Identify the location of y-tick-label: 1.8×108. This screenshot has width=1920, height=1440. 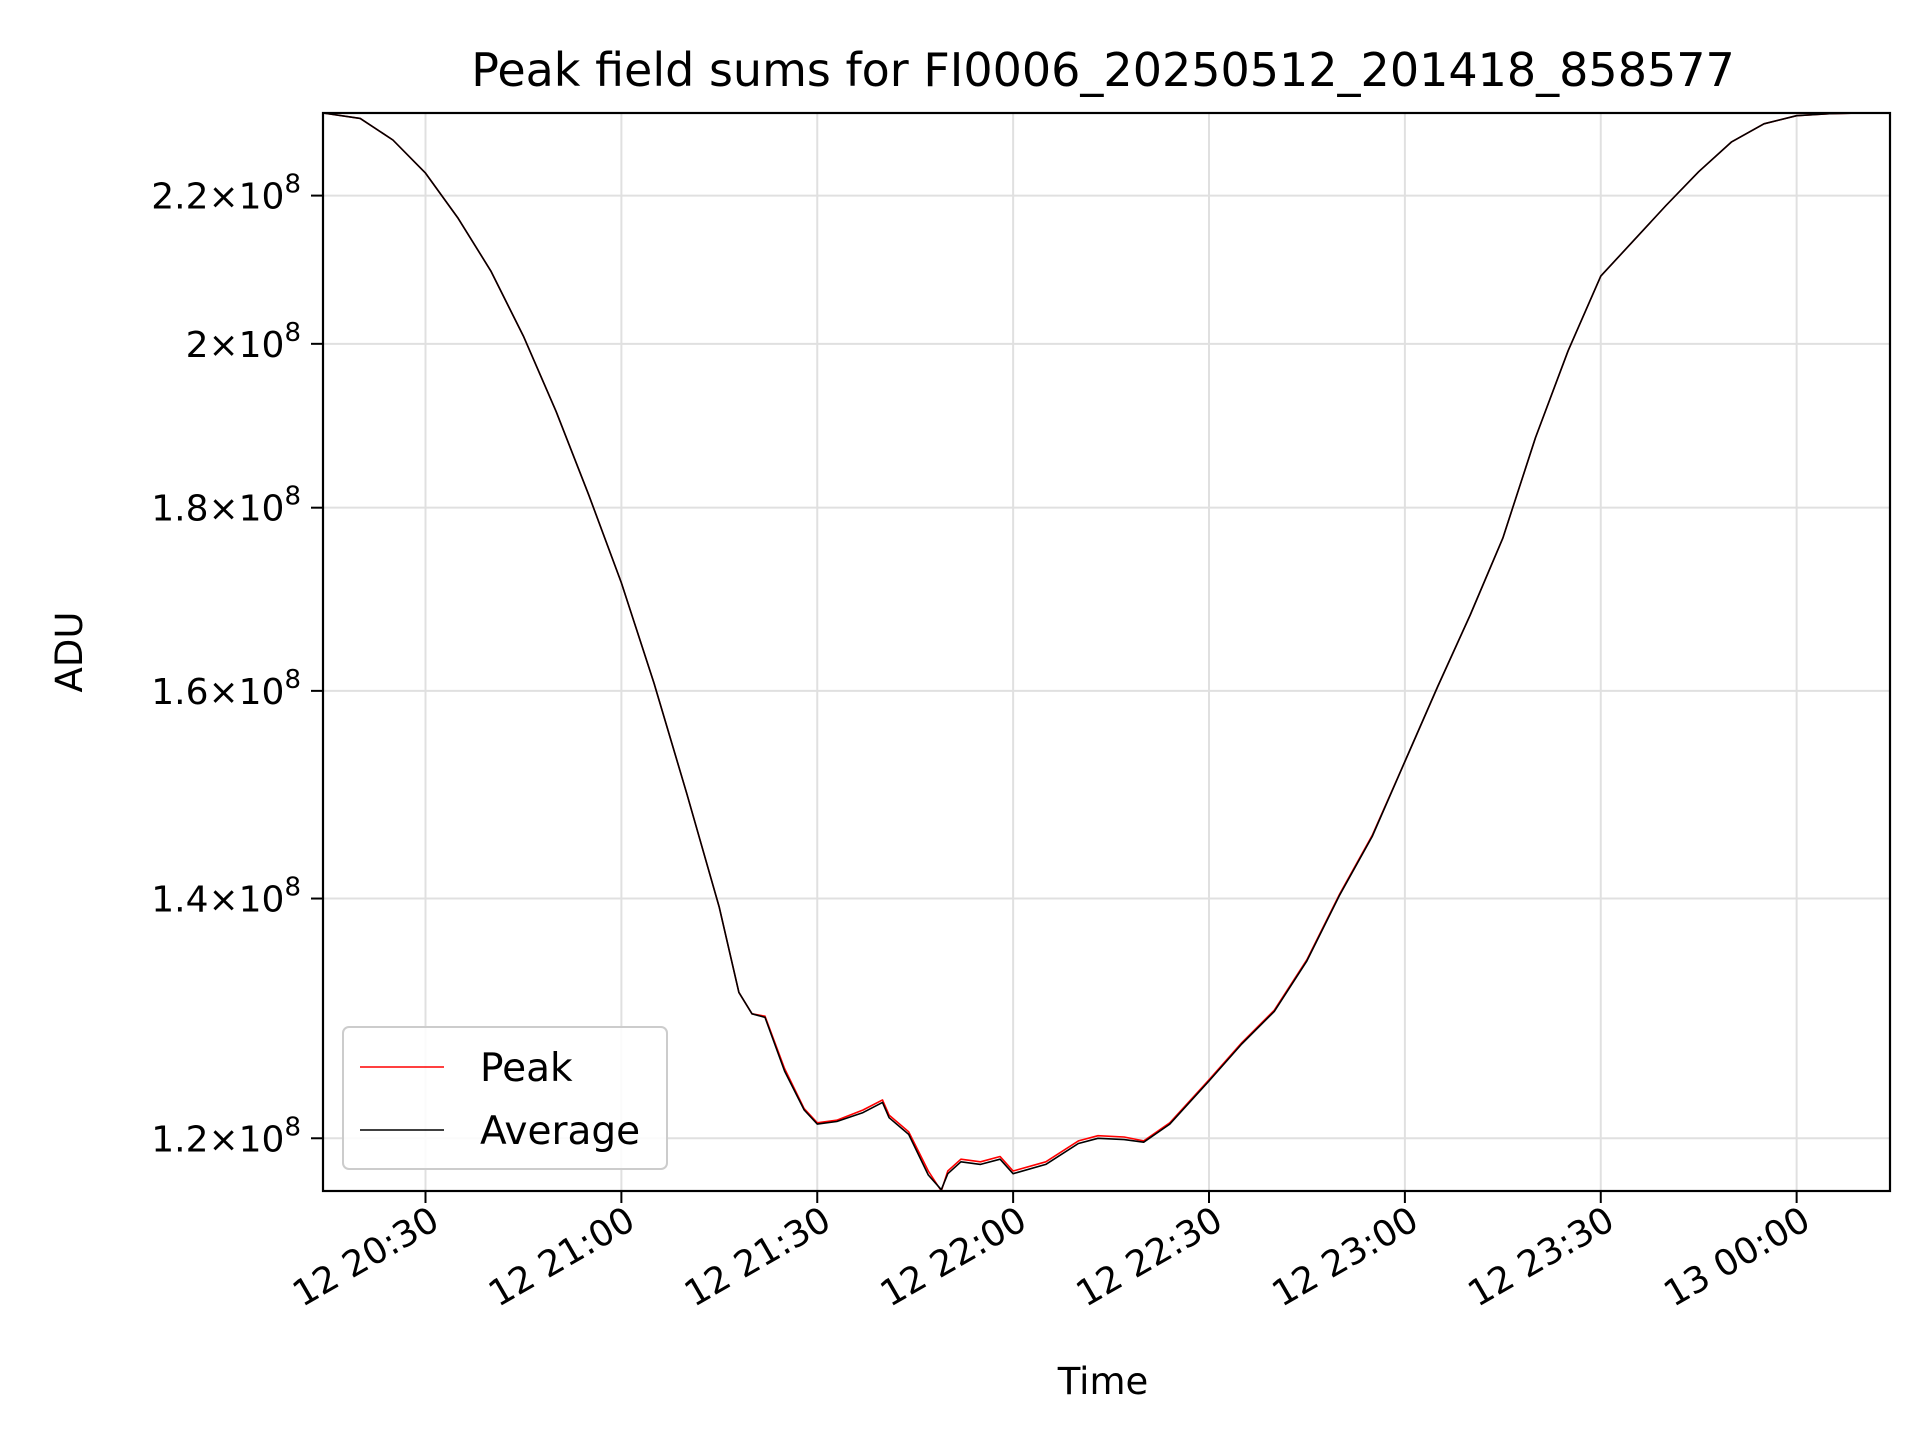
(226, 506).